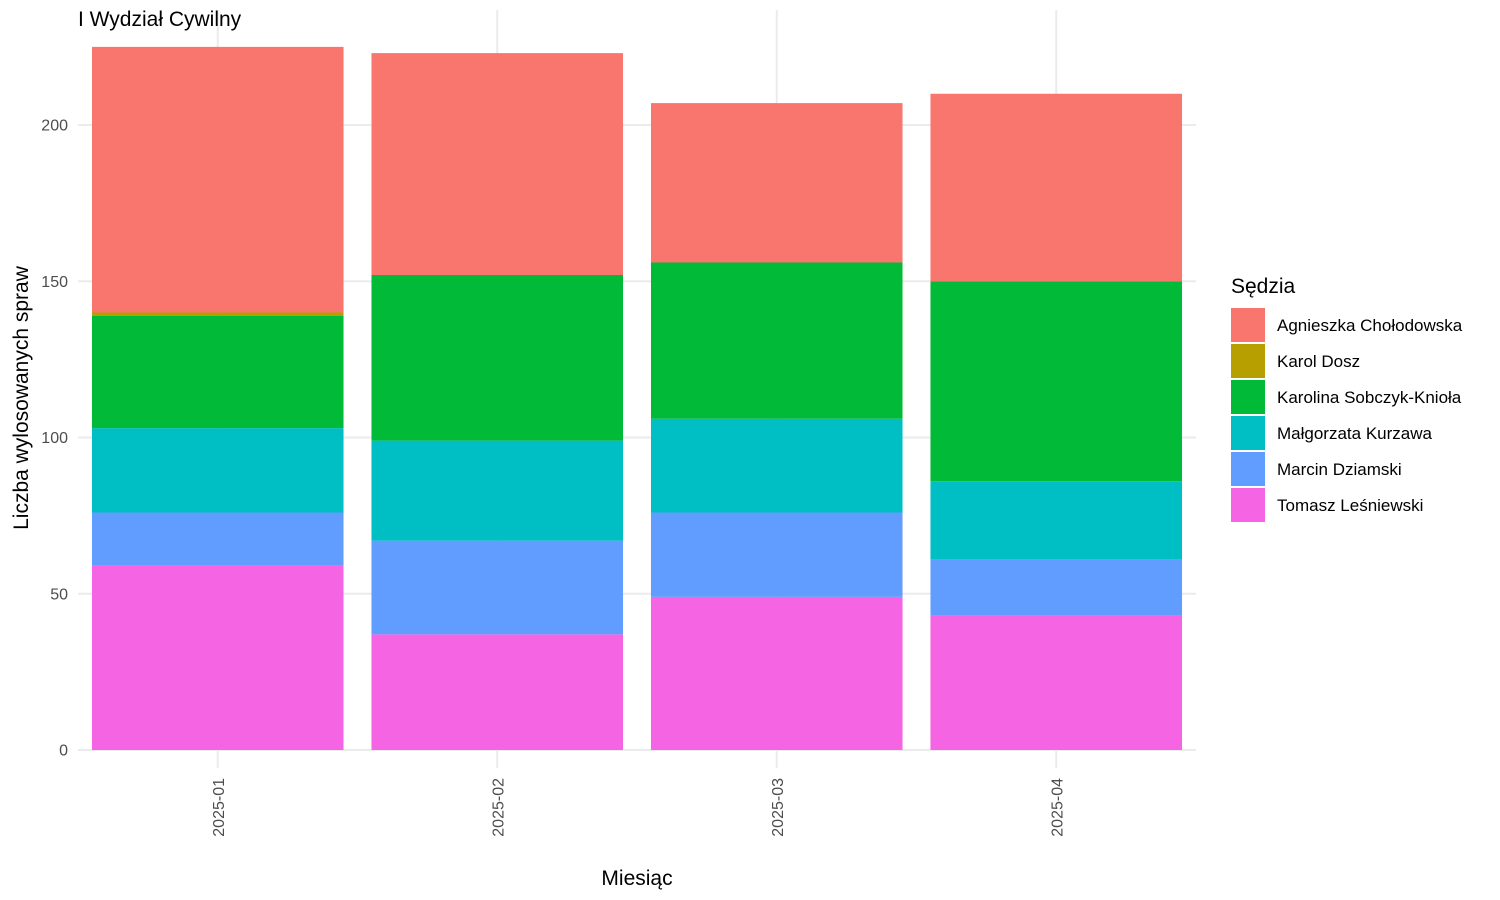 The width and height of the screenshot is (1500, 900). Describe the element at coordinates (778, 807) in the screenshot. I see `x-tick-label: 2025-03` at that location.